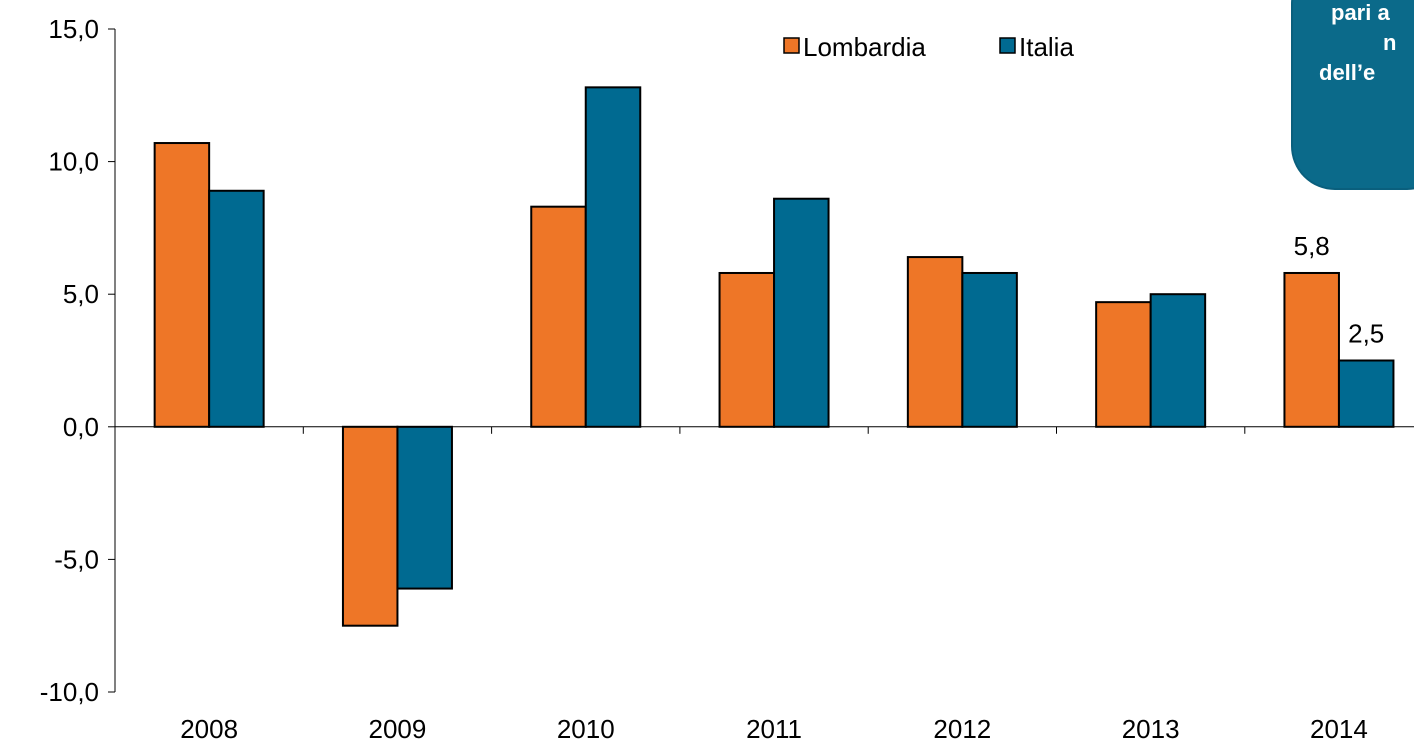 The width and height of the screenshot is (1414, 746). Describe the element at coordinates (1046, 47) in the screenshot. I see `legend-label-italia: Italia` at that location.